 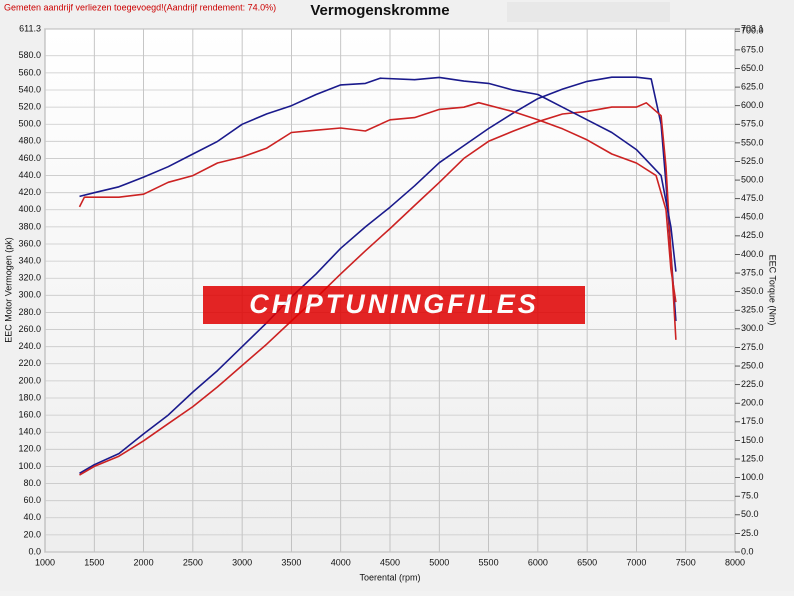 I want to click on y2-tick-label: 525.0, so click(x=752, y=161).